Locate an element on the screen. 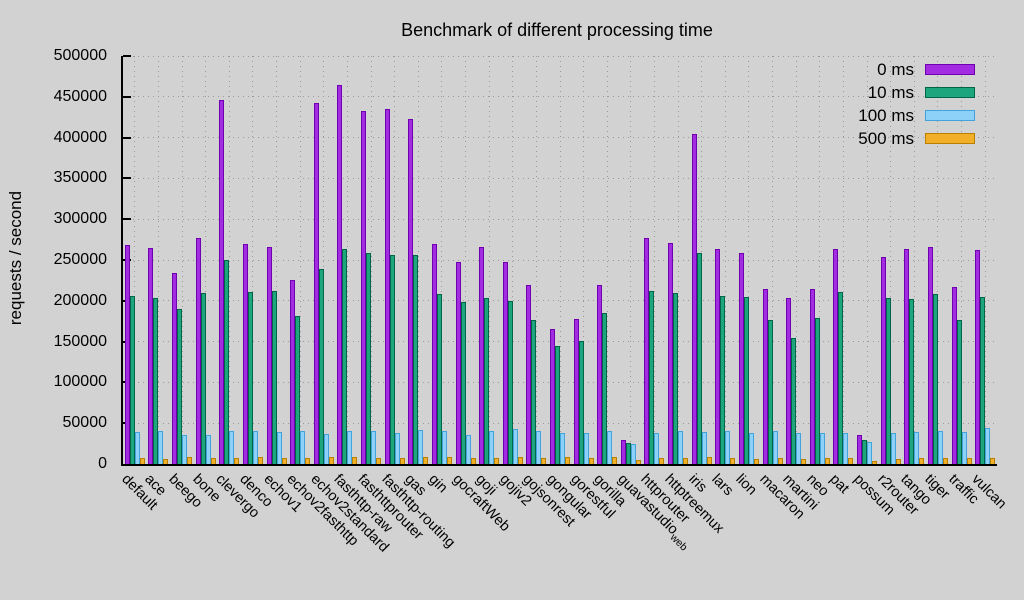 Image resolution: width=1024 pixels, height=600 pixels. bar-r2router-0ms is located at coordinates (883, 360).